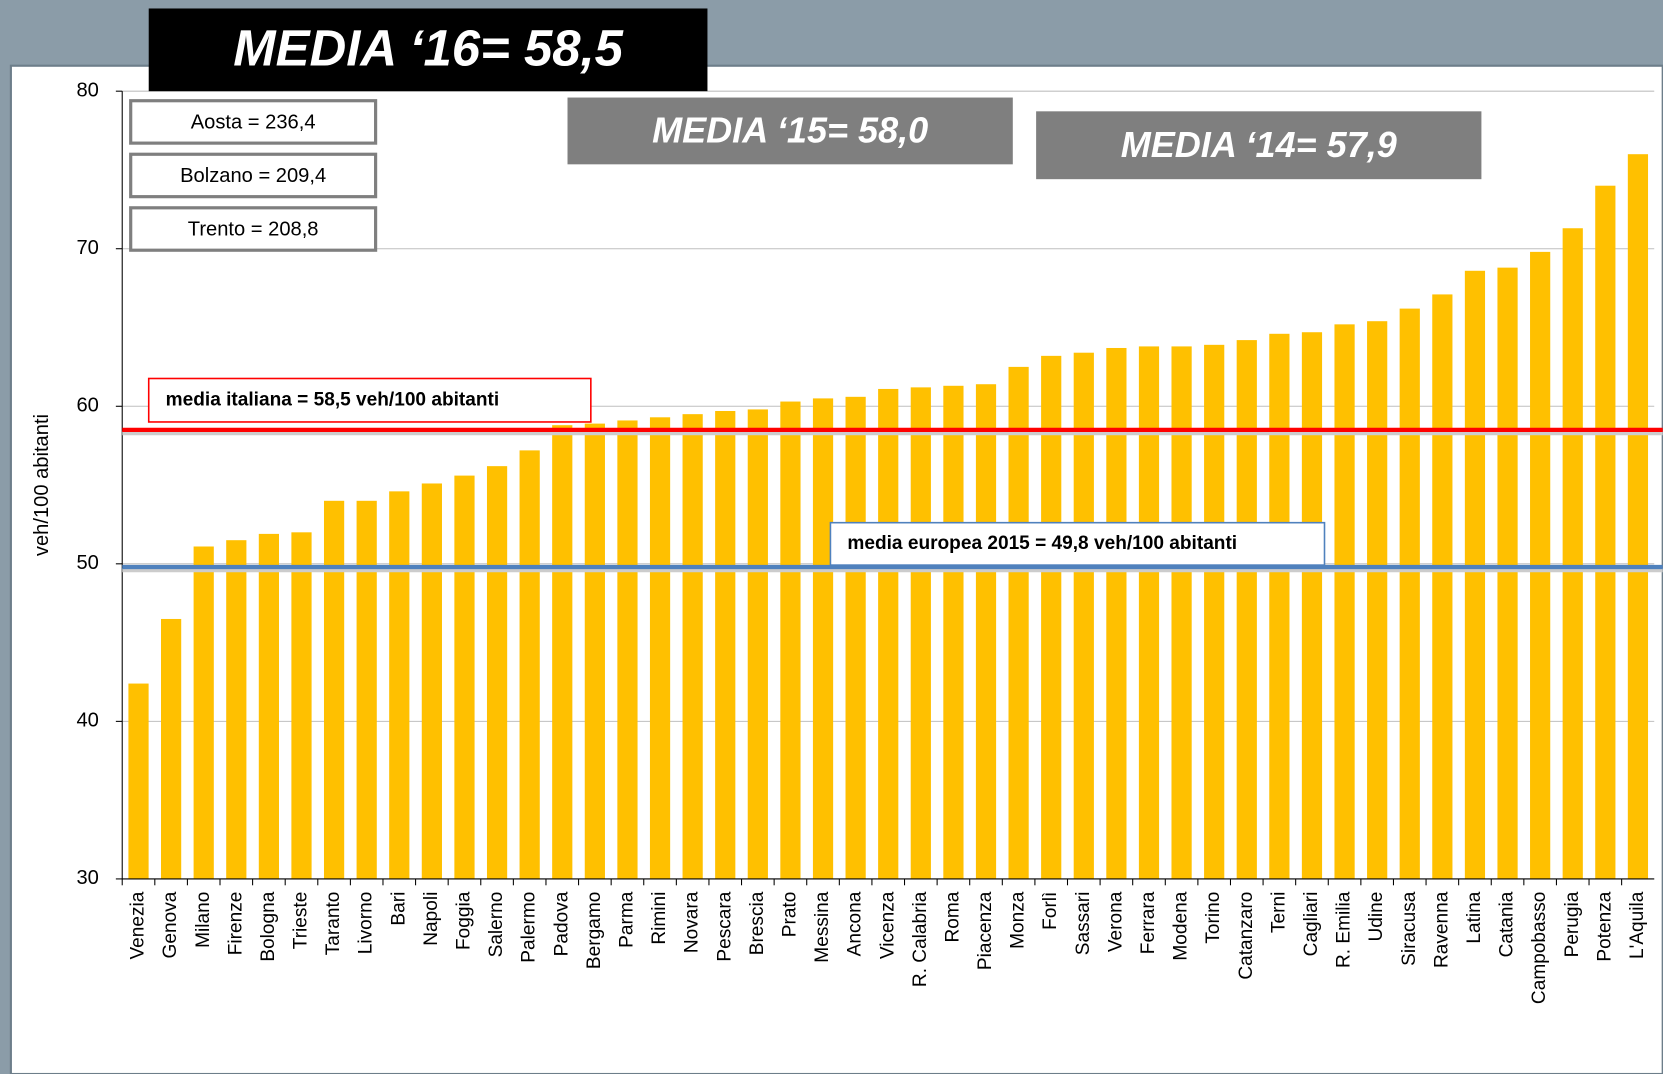 The image size is (1663, 1074). What do you see at coordinates (1344, 929) in the screenshot?
I see `x-tick-label: R. Emilia` at bounding box center [1344, 929].